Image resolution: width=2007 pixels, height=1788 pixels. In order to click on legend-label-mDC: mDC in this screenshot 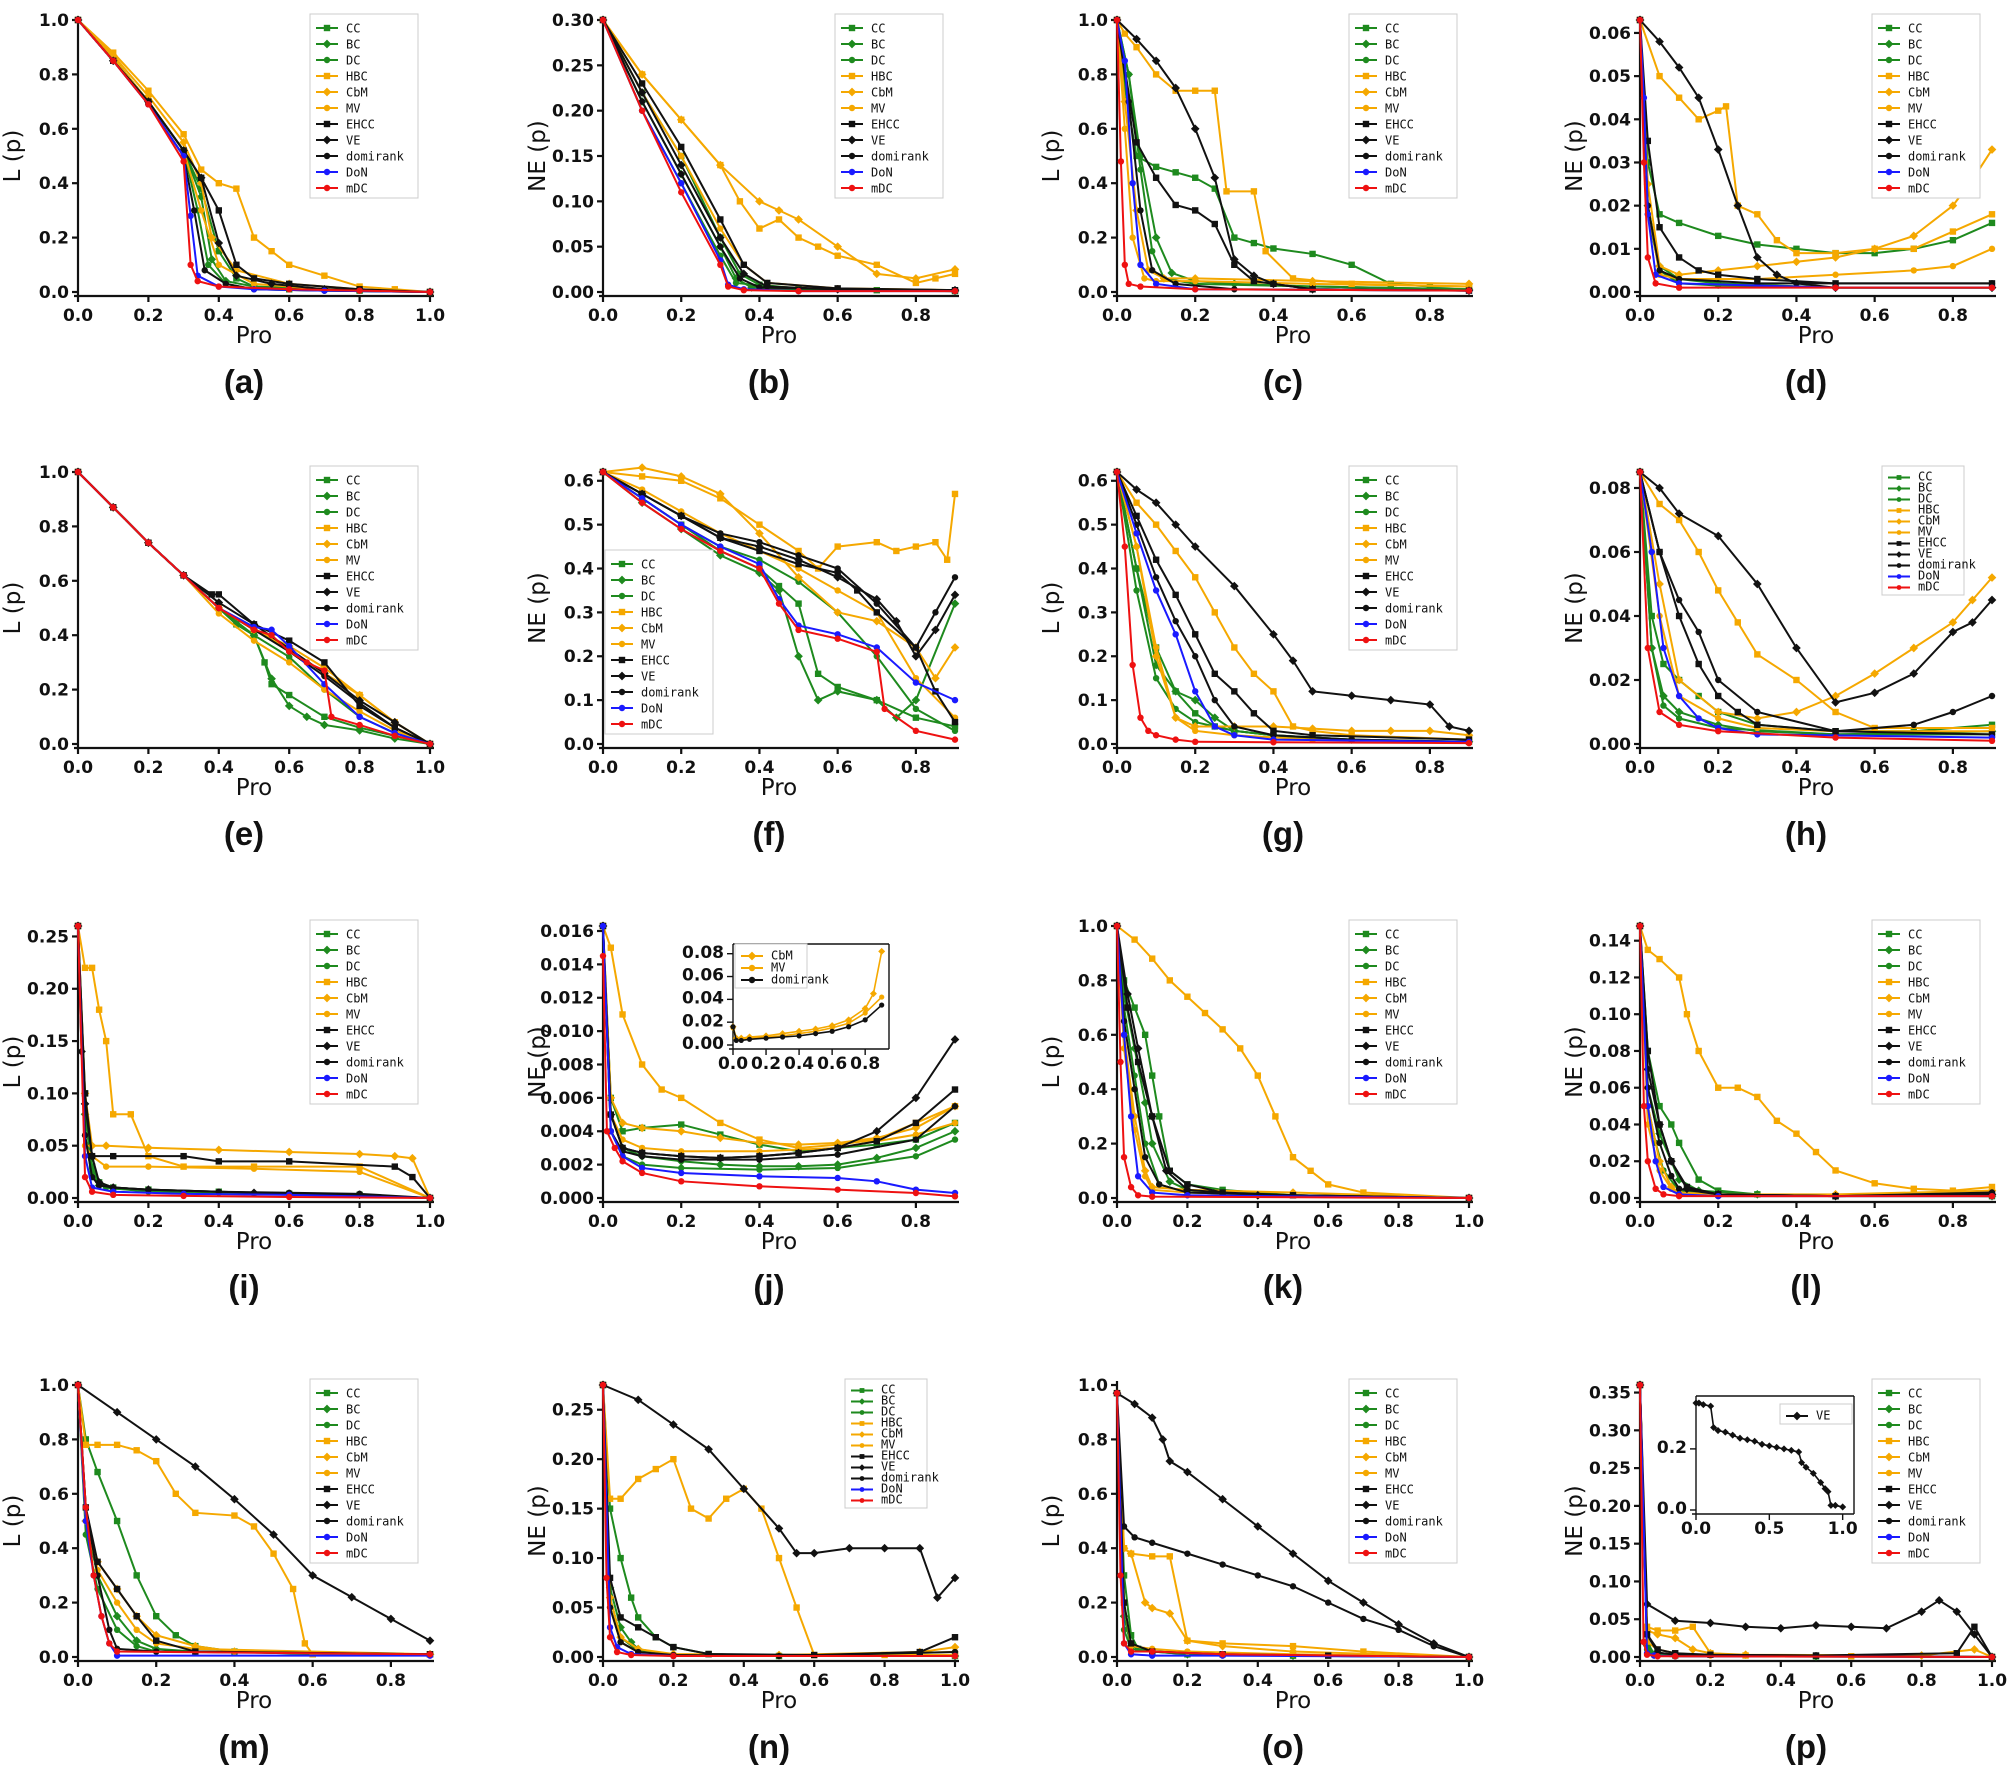, I will do `click(357, 1094)`.